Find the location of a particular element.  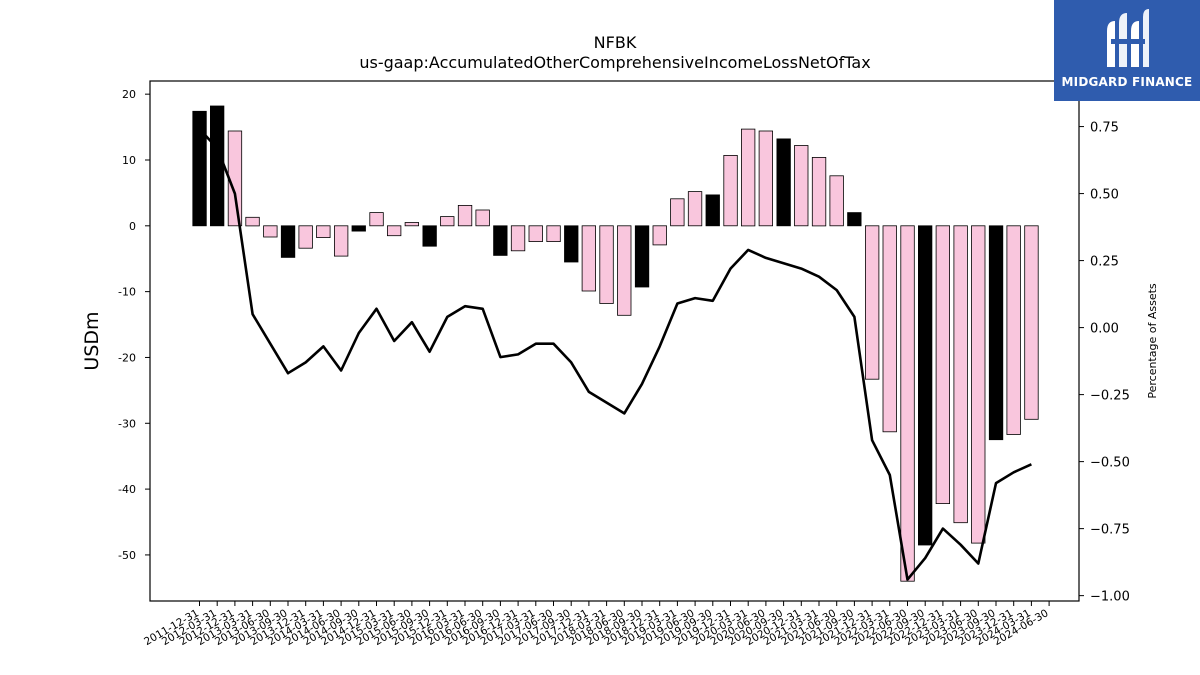

y-tick-label: -10 is located at coordinates (127, 292).